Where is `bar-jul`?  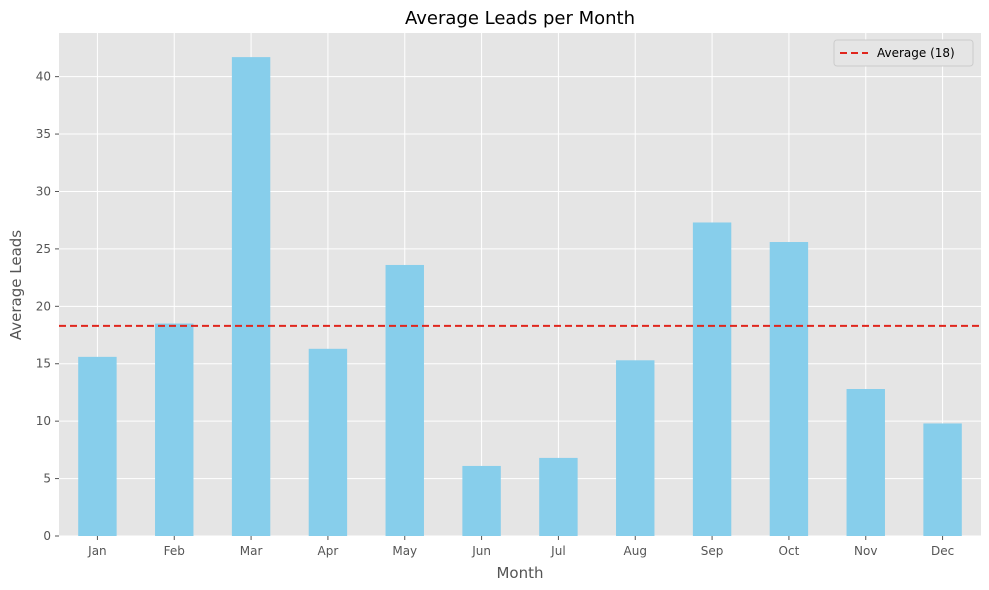
bar-jul is located at coordinates (558, 496).